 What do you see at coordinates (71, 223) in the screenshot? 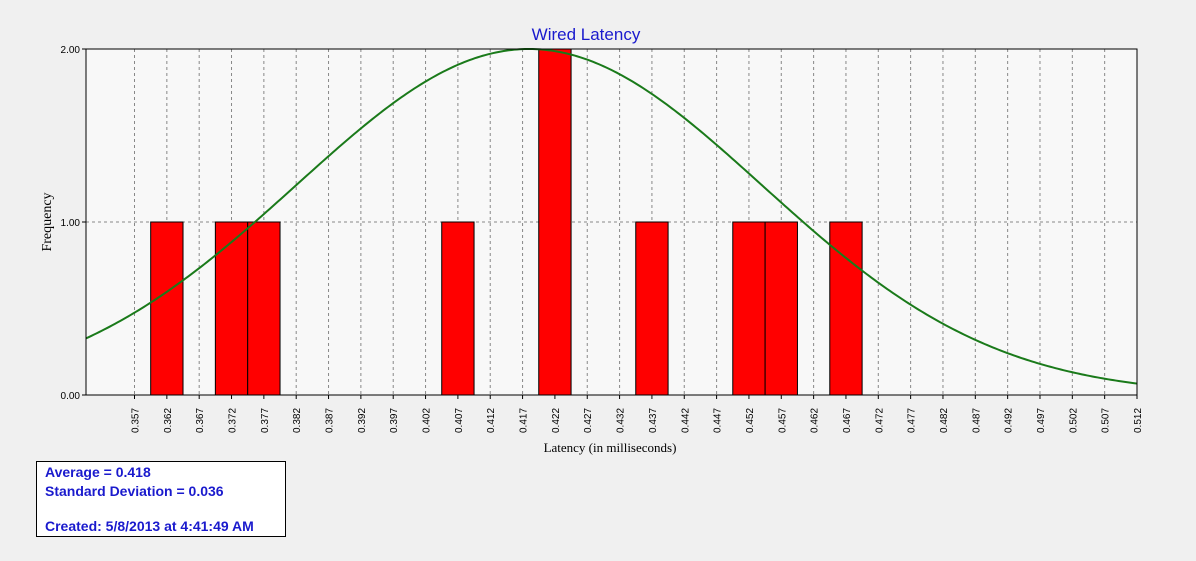
I see `y-tick-label: 1.00` at bounding box center [71, 223].